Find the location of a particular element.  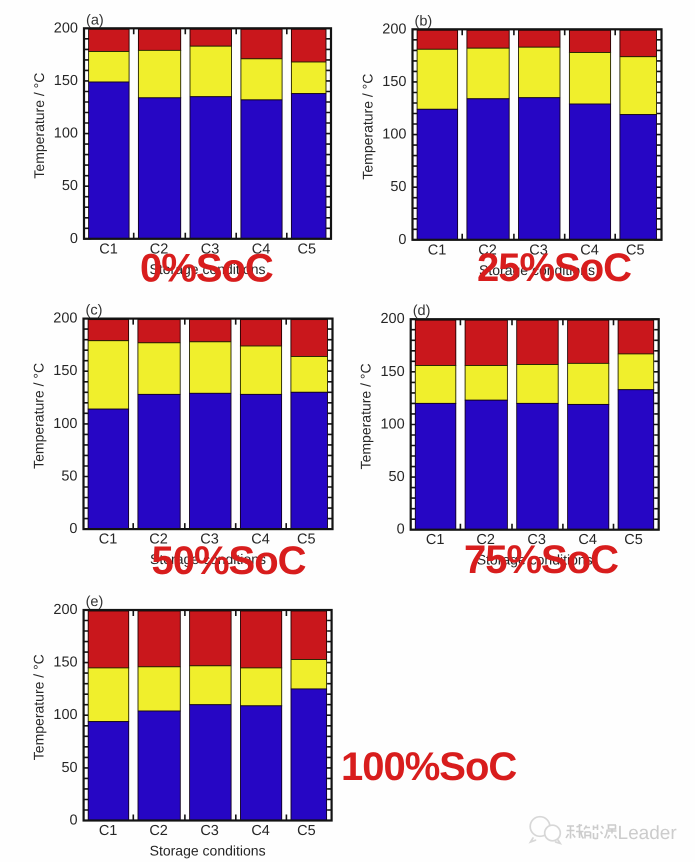

svg-text: 75%SoC is located at coordinates (541, 560).